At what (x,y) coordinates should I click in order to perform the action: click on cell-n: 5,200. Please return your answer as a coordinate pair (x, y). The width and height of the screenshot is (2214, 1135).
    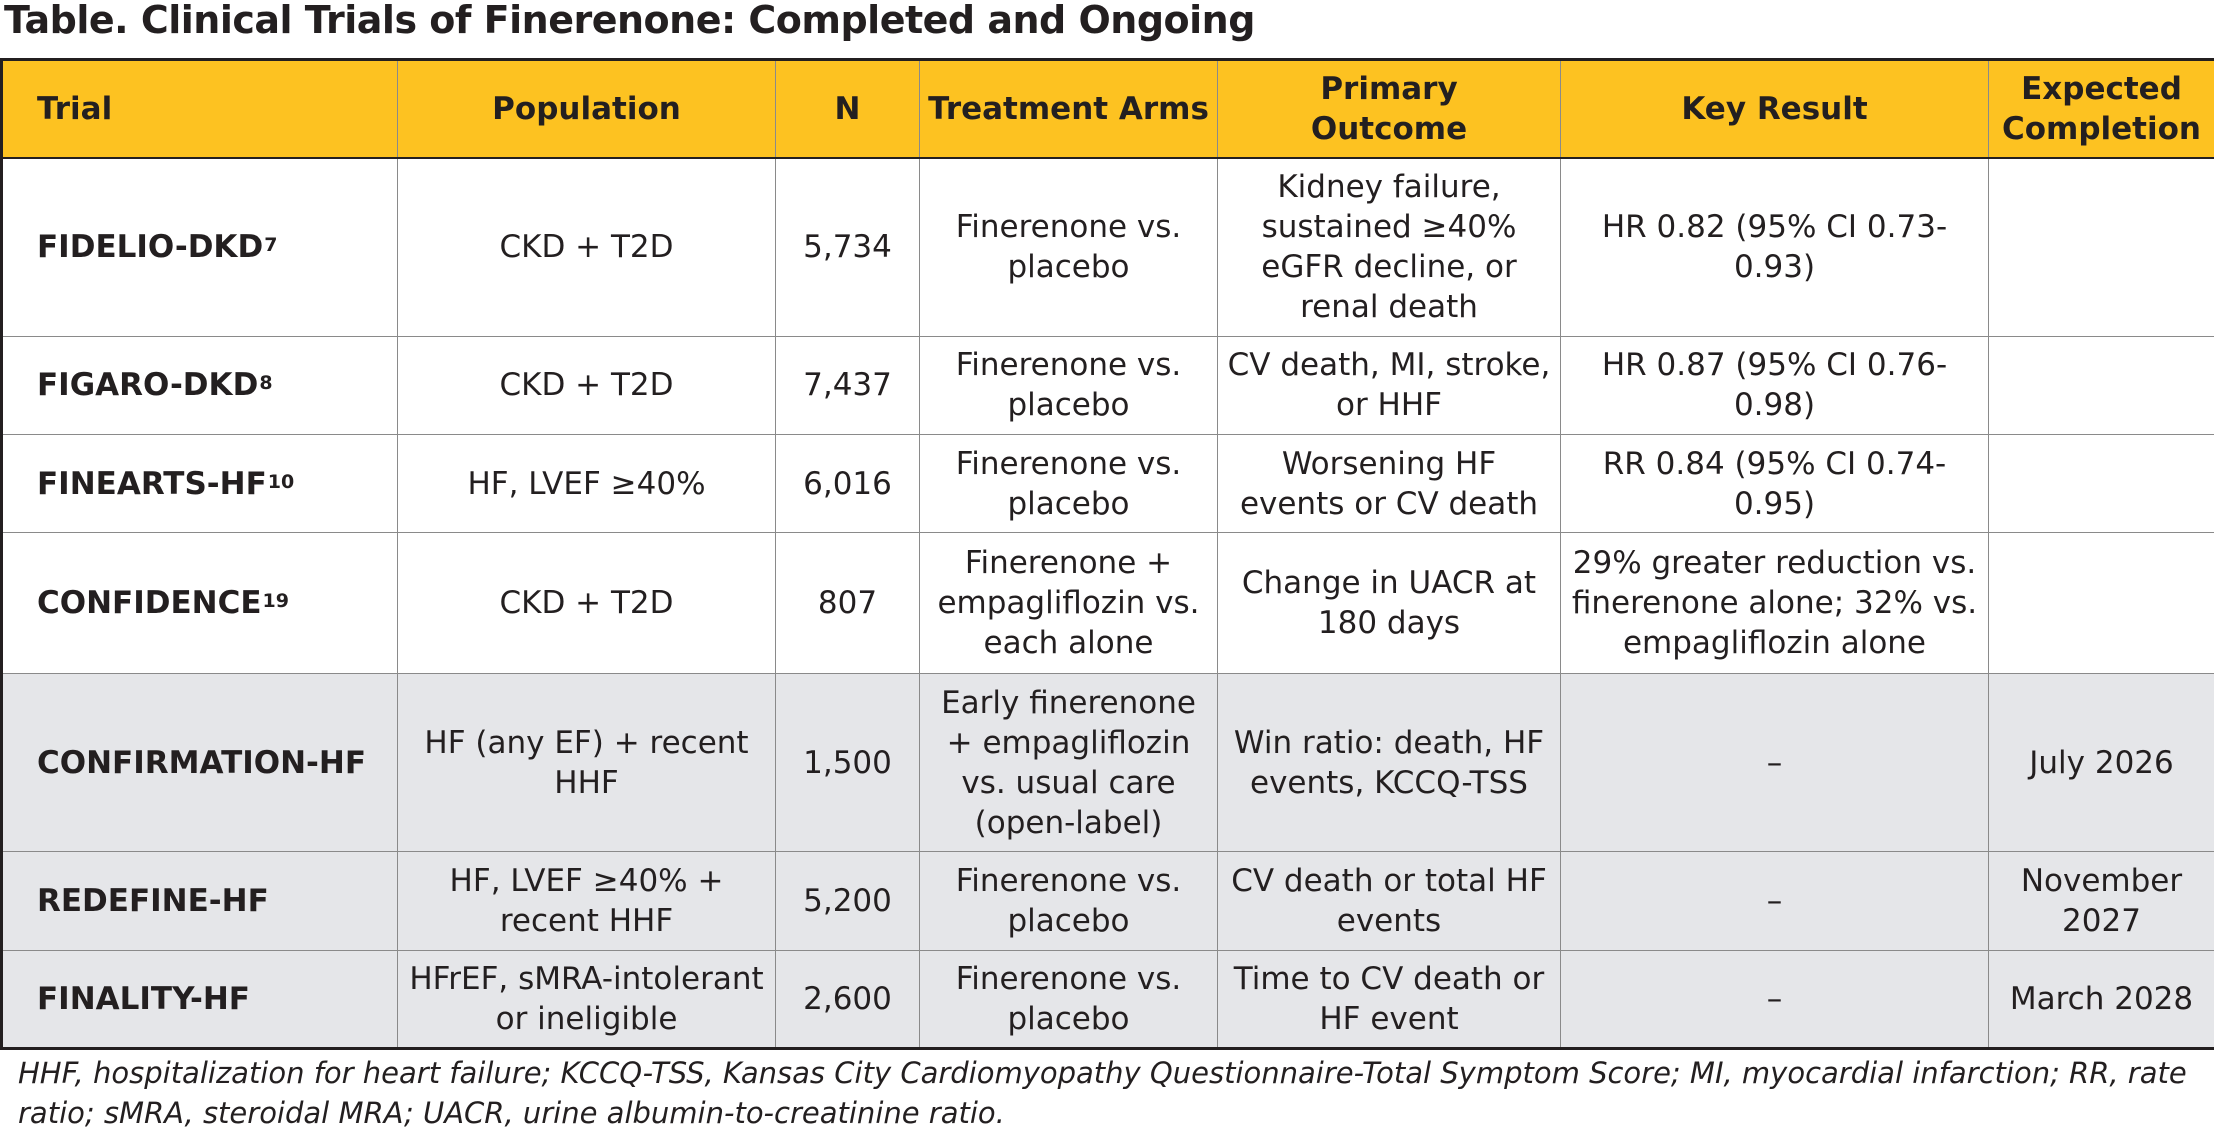
    Looking at the image, I should click on (847, 901).